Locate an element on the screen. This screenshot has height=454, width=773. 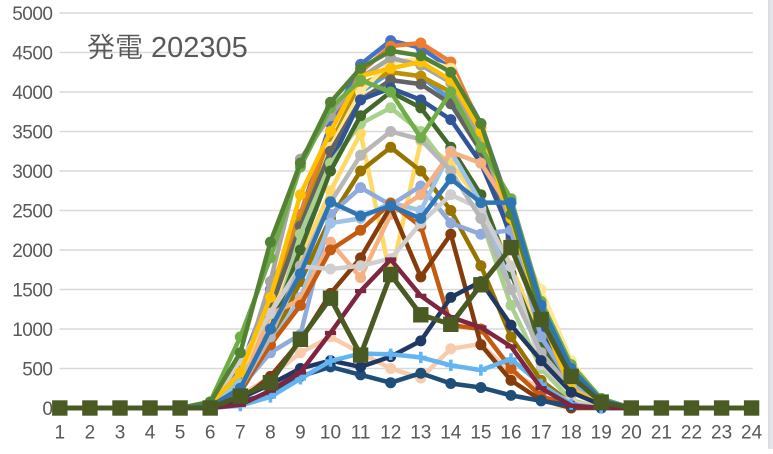
svg-text: 15 is located at coordinates (480, 433).